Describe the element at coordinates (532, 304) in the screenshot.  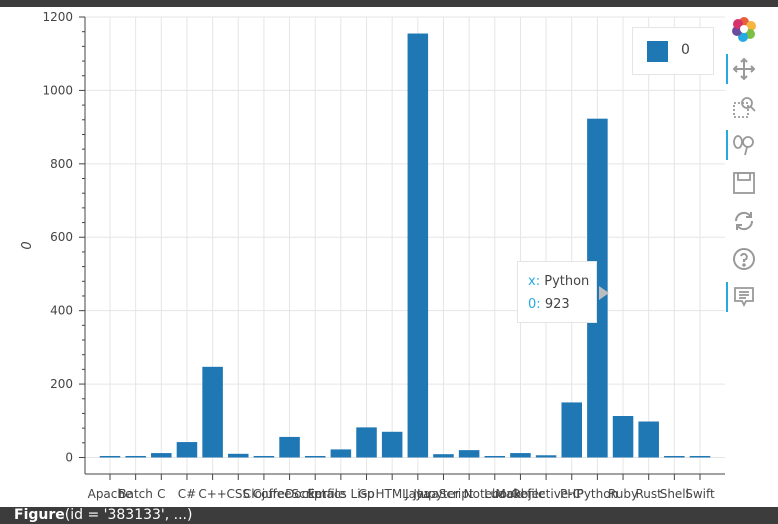
I see `tooltip-y-key: 0` at that location.